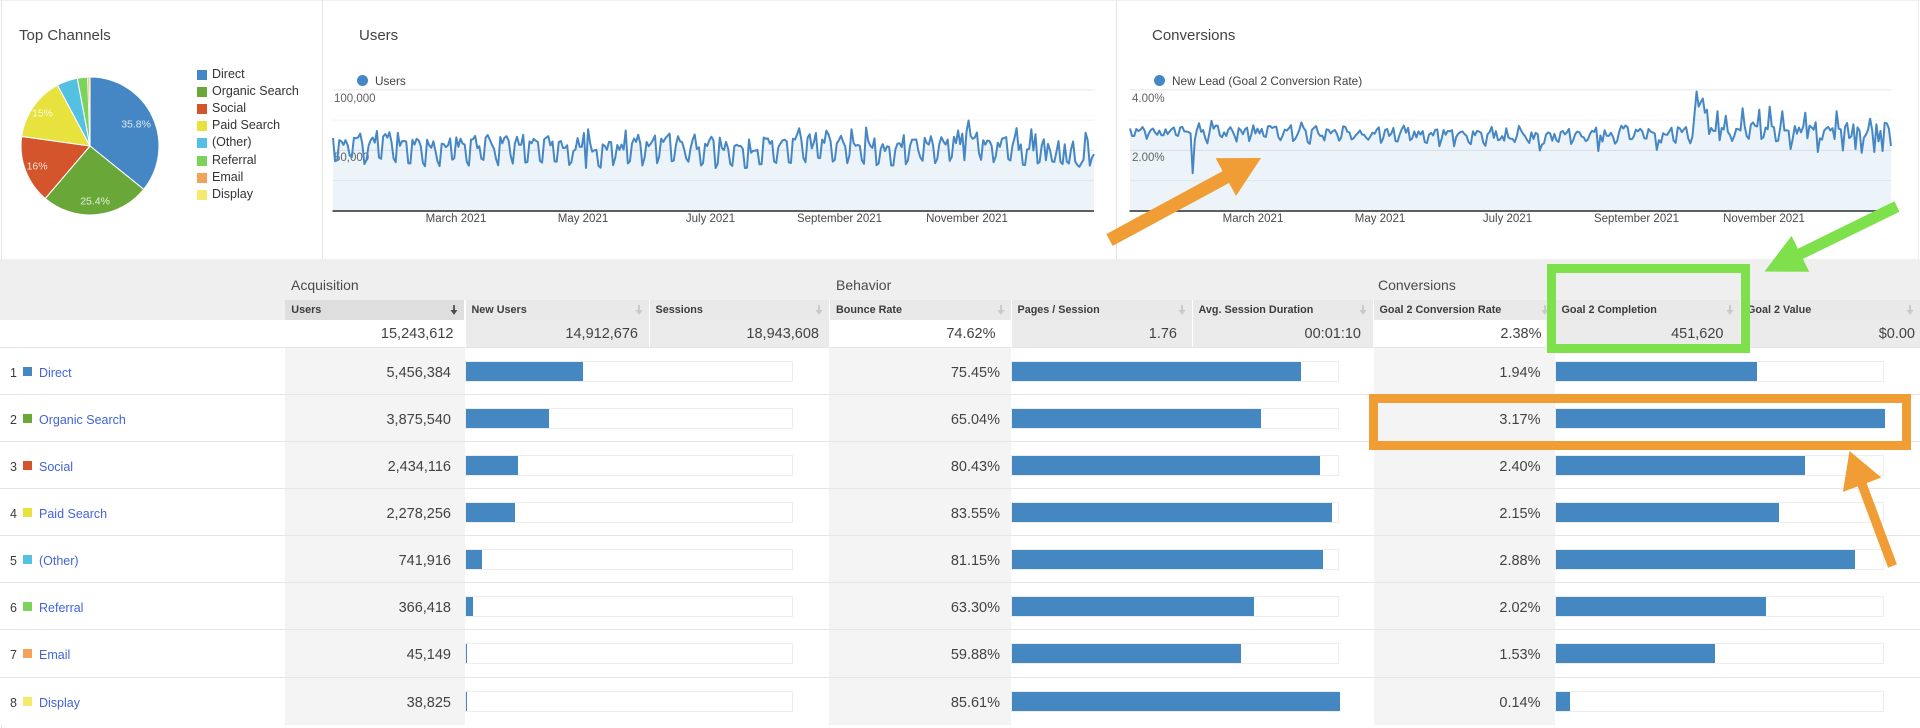  I want to click on svg-text: 16%, so click(37, 167).